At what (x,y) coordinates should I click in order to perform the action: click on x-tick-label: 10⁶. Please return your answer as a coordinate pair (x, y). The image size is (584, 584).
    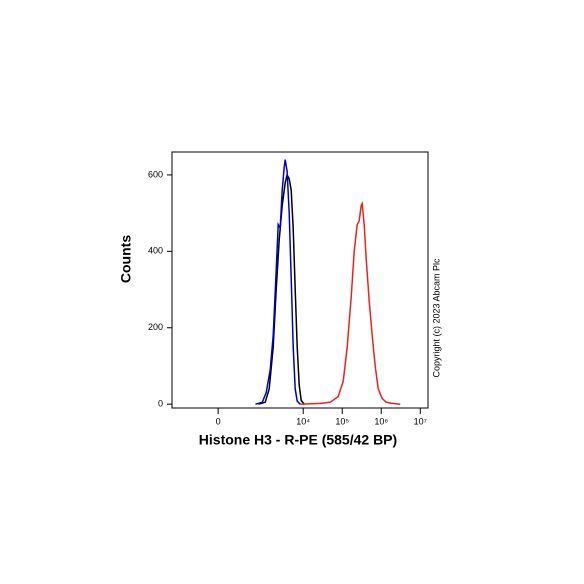
    Looking at the image, I should click on (381, 421).